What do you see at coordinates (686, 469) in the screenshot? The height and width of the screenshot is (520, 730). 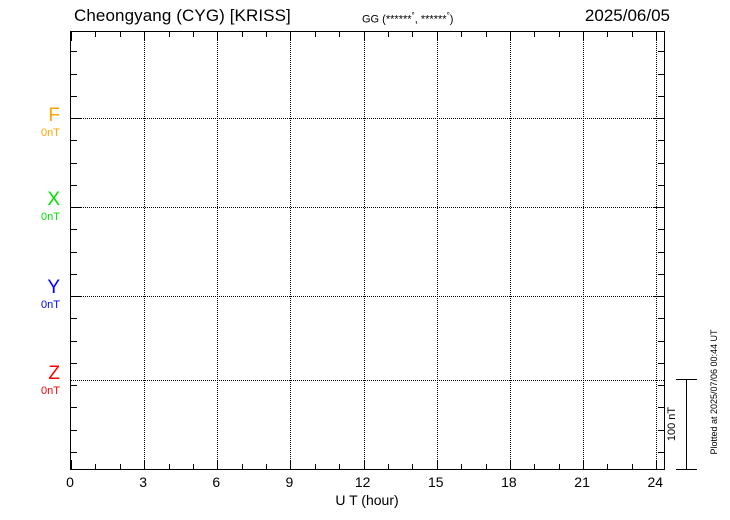 I see `scale-bar-bottom-cap` at bounding box center [686, 469].